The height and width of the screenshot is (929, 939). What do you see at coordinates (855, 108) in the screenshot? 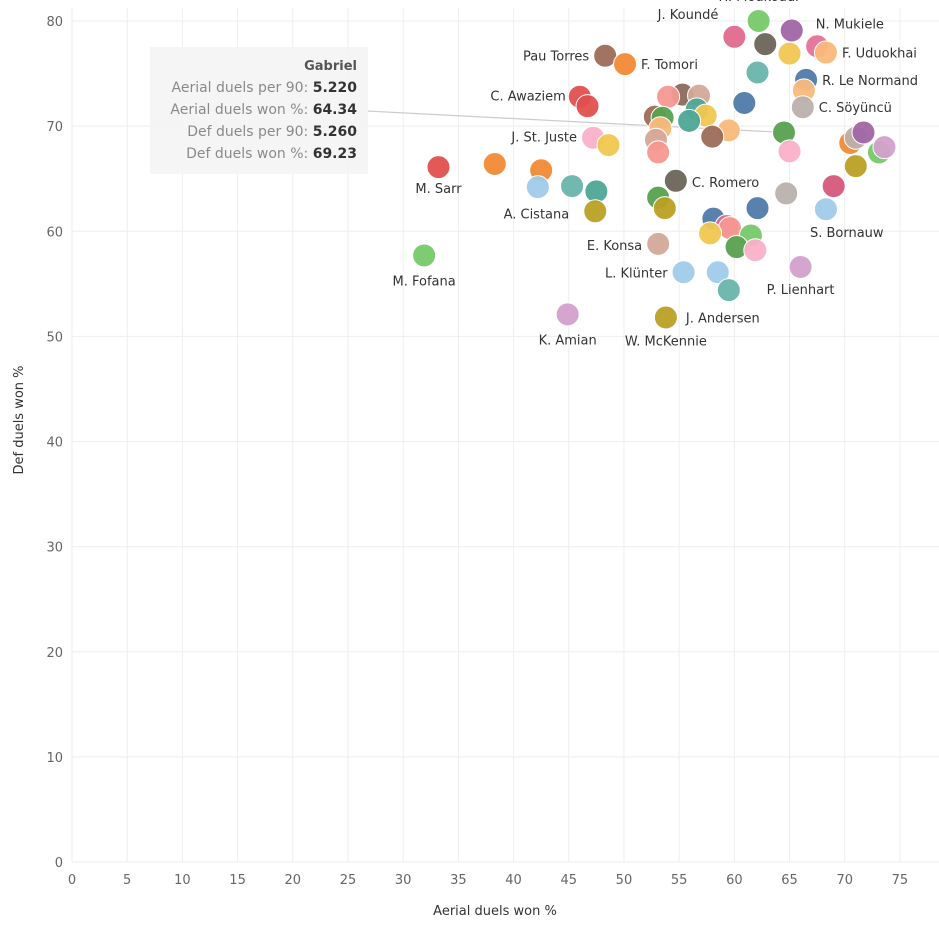
I see `point-label: C. Söyüncü` at bounding box center [855, 108].